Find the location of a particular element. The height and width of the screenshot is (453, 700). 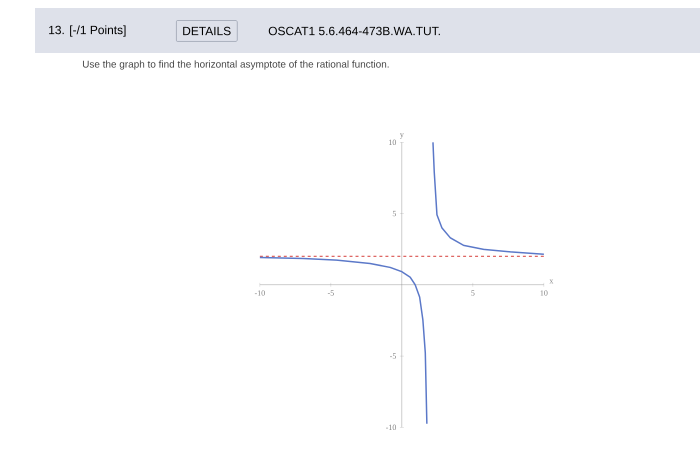

chart-subtitle: Use the graph to find the horizontal asymptote of the rational function. is located at coordinates (235, 65).